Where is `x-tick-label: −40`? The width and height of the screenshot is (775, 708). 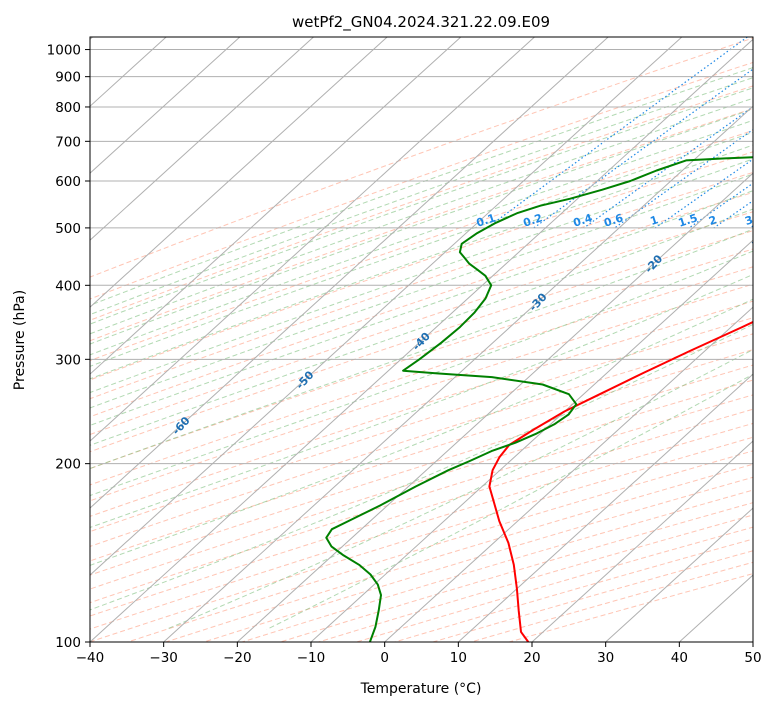
x-tick-label: −40 is located at coordinates (90, 658).